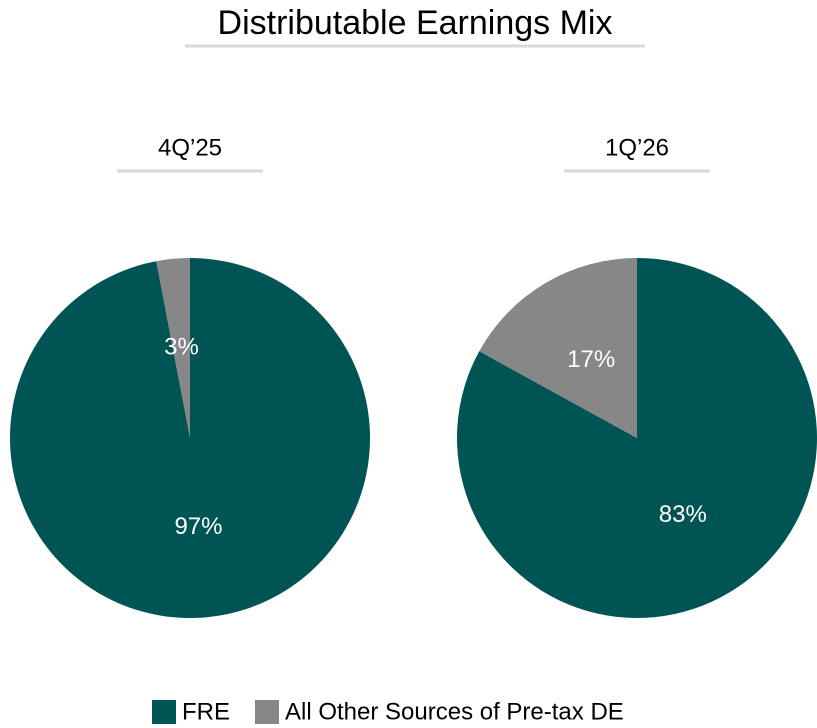  Describe the element at coordinates (206, 711) in the screenshot. I see `legend-label: FRE` at that location.